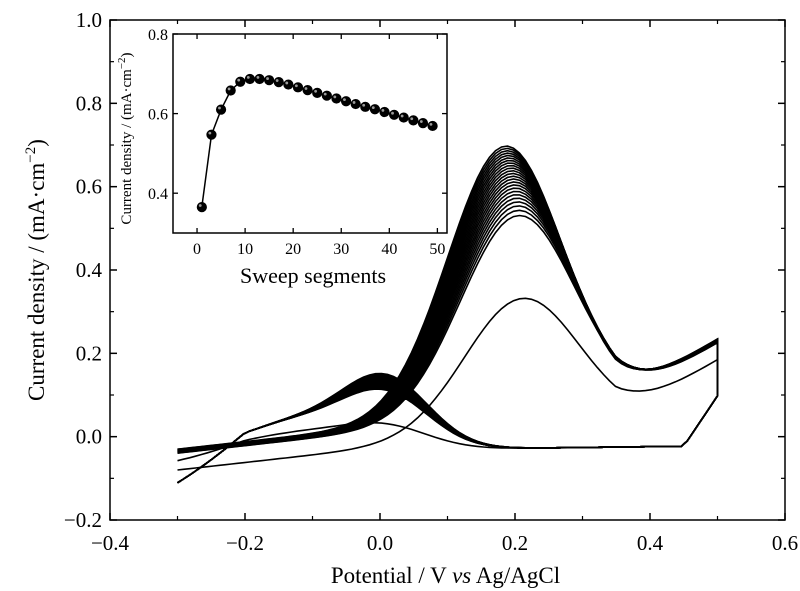 This screenshot has height=591, width=800. What do you see at coordinates (110, 543) in the screenshot?
I see `x-tick-label: −0.4` at bounding box center [110, 543].